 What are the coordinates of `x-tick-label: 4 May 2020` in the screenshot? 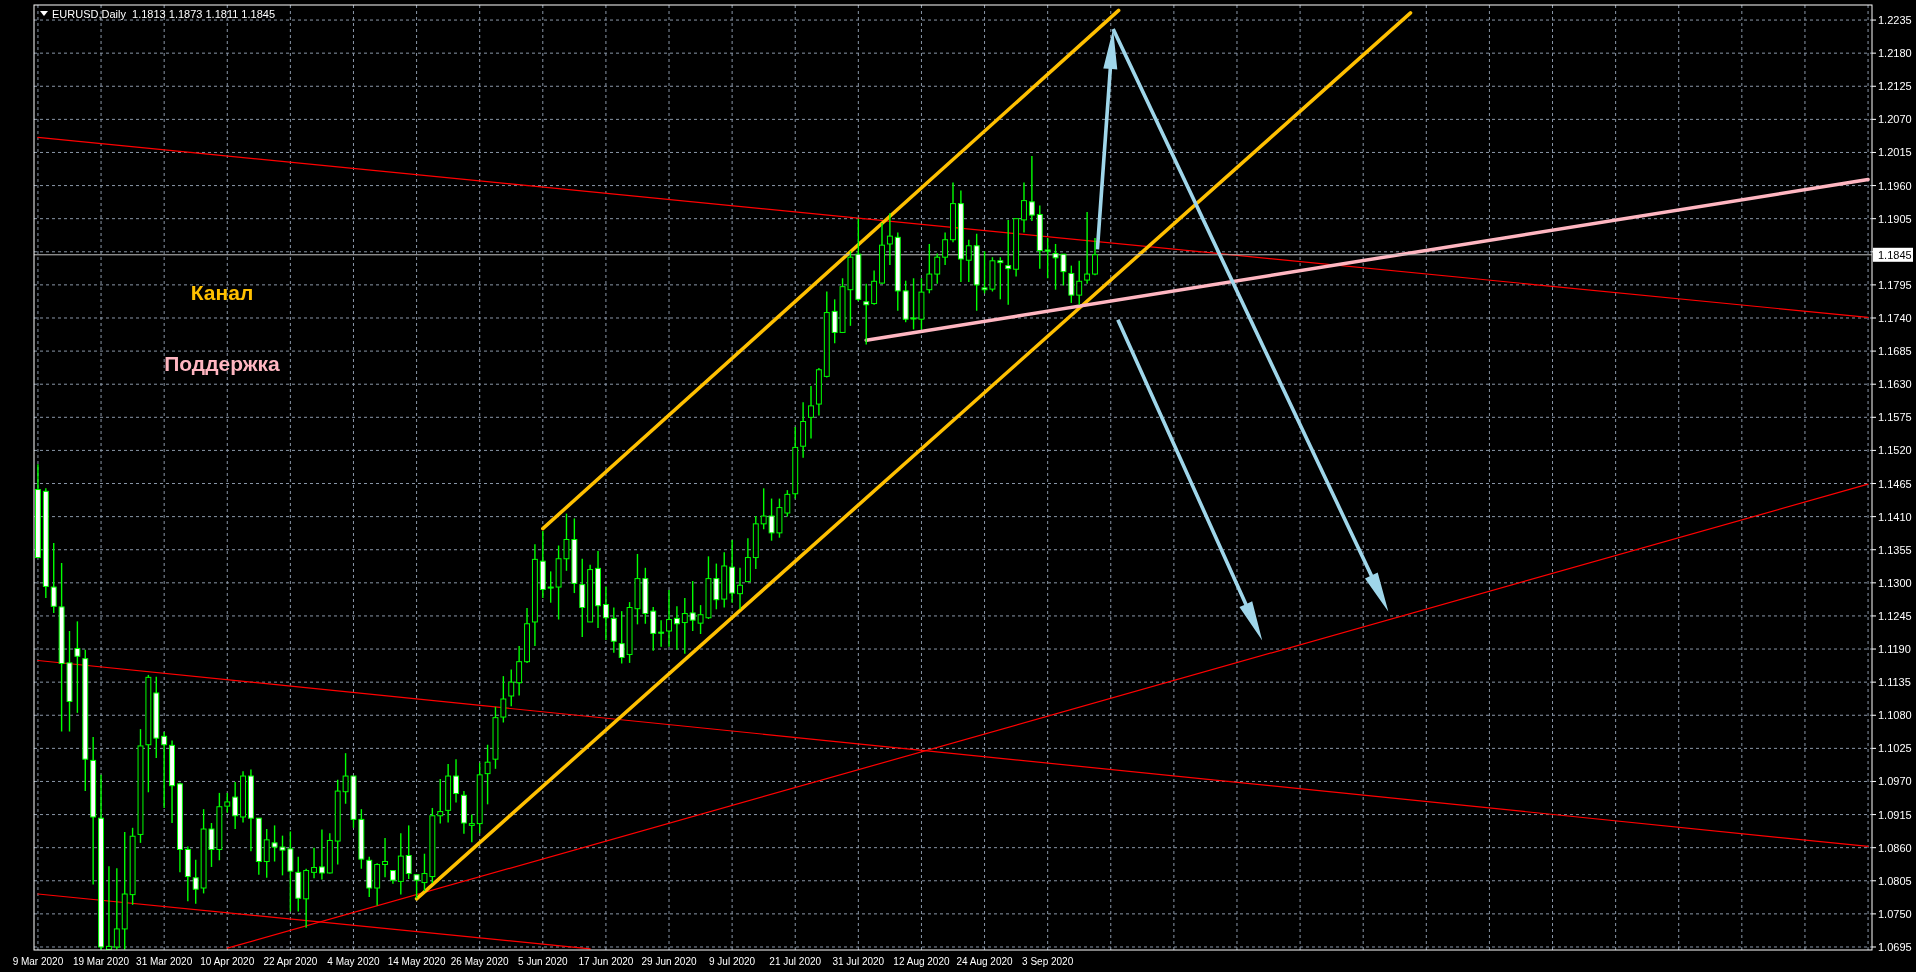 It's located at (354, 961).